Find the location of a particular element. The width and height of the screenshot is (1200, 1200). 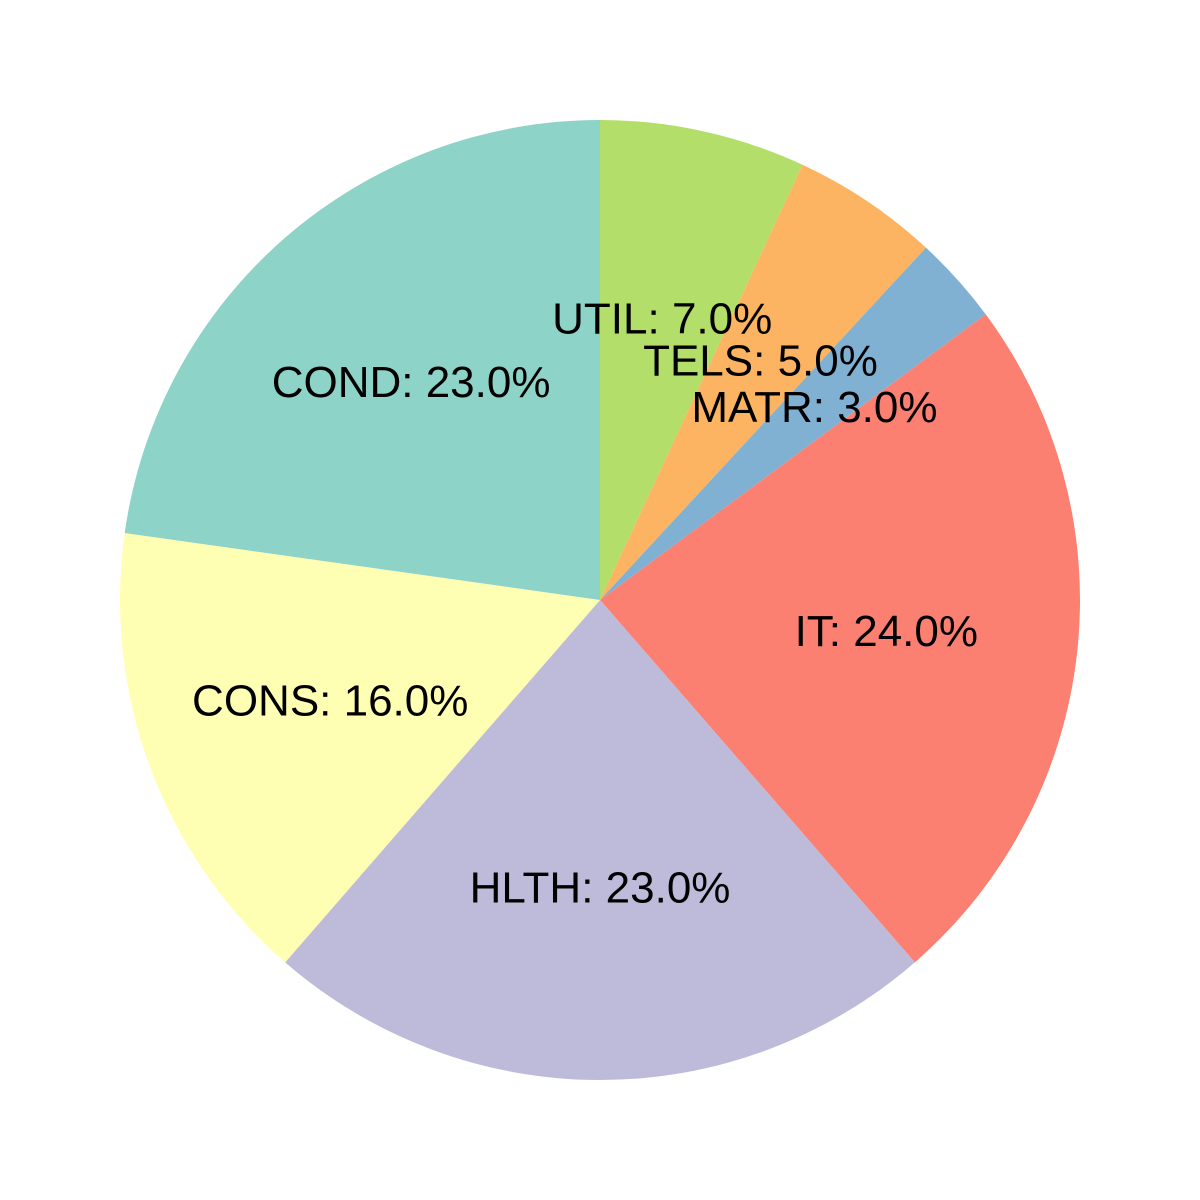

pie-label-util: UTIL: 7.0% is located at coordinates (662, 318).